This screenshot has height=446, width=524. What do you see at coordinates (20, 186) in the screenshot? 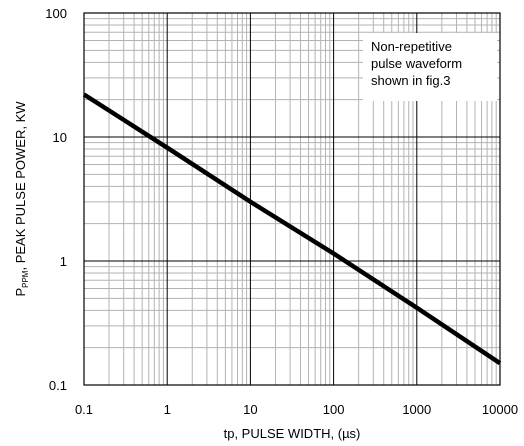
I see `y-axis-label-suffix: , PEAK PULSE POWER, KW` at bounding box center [20, 186].